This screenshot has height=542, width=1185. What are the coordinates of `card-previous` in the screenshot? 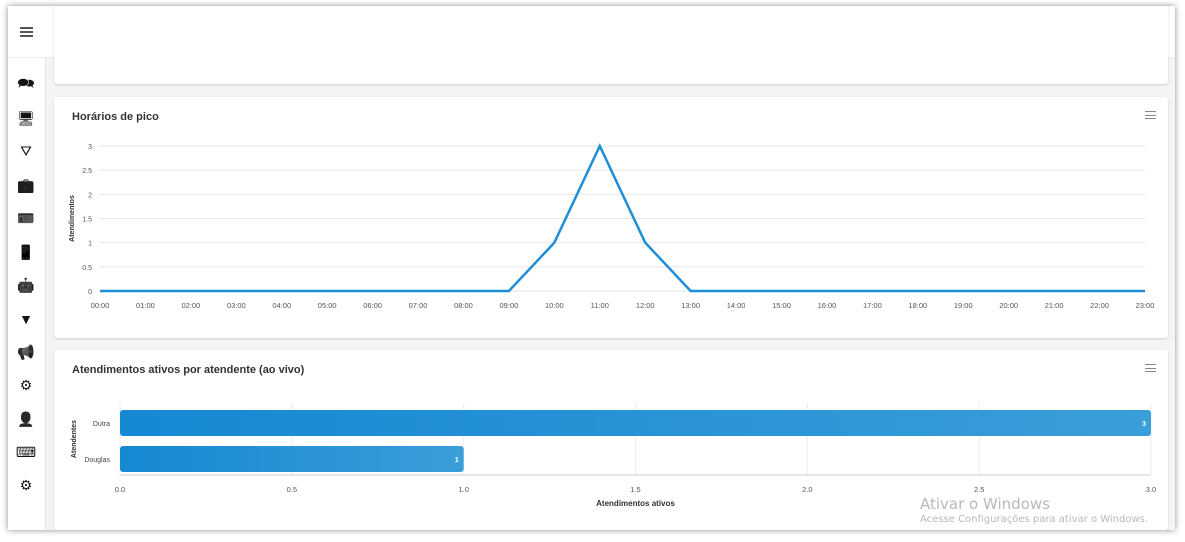 It's located at (611, 45).